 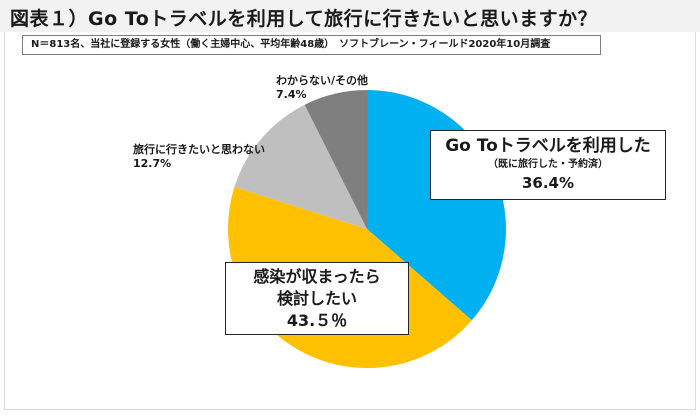 I want to click on callout-used-sub: （既に旅行した・予約済）, so click(x=548, y=164).